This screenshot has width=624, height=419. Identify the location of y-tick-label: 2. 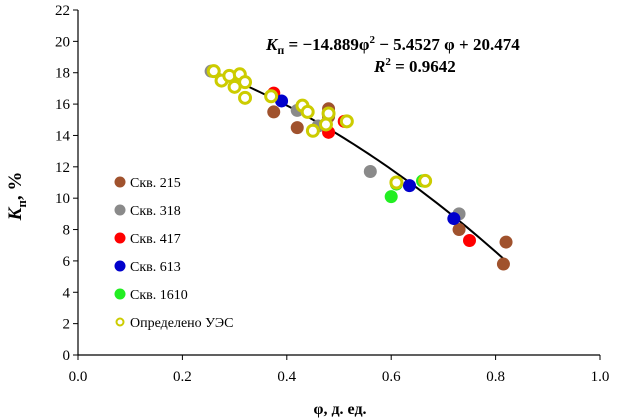
(67, 325).